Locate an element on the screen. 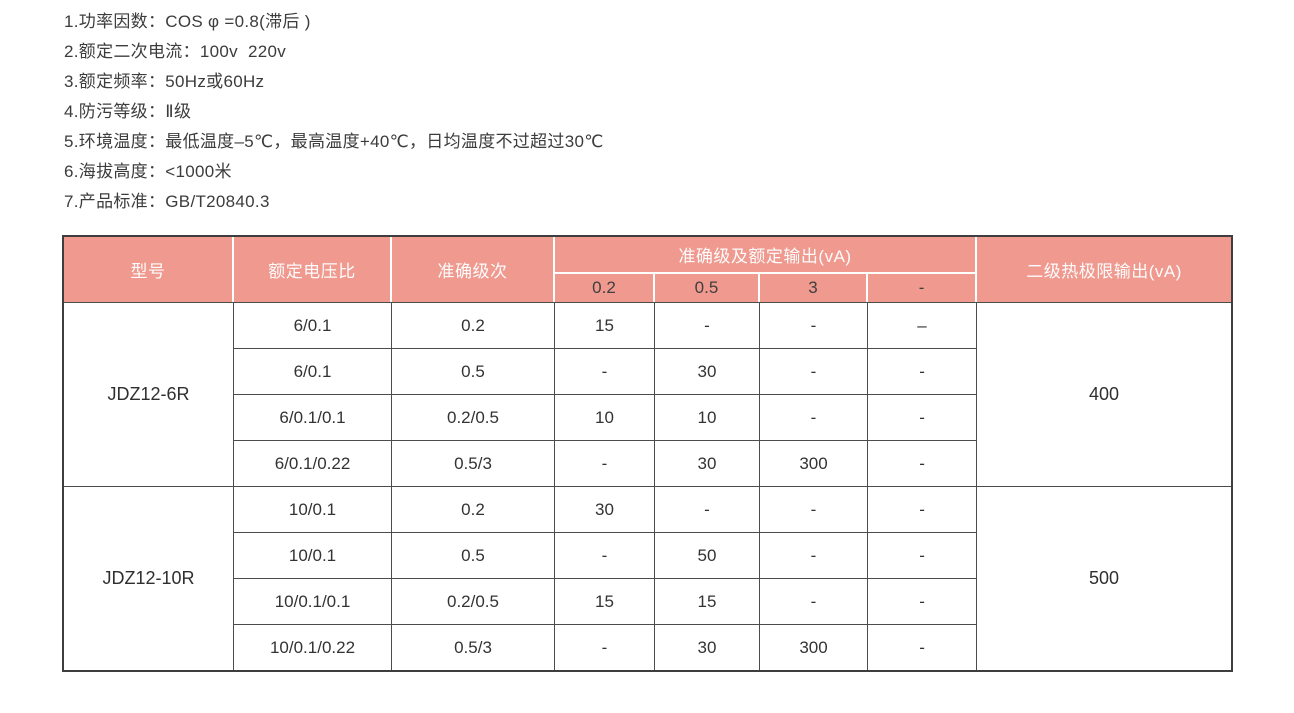 The width and height of the screenshot is (1294, 713). spec-line-product-standard: 7.产品标准：GB/T20840.3 is located at coordinates (167, 201).